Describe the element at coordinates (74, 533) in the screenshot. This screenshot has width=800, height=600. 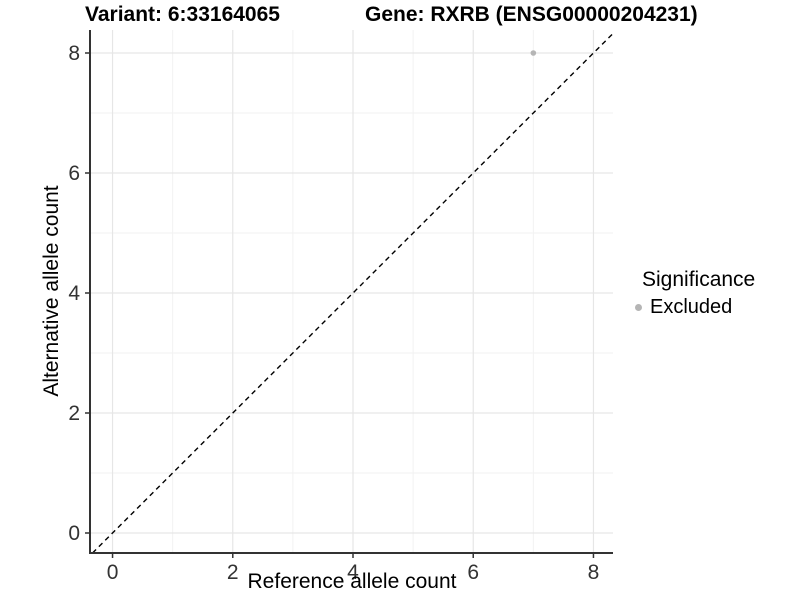
I see `y-tick-label: 0` at that location.